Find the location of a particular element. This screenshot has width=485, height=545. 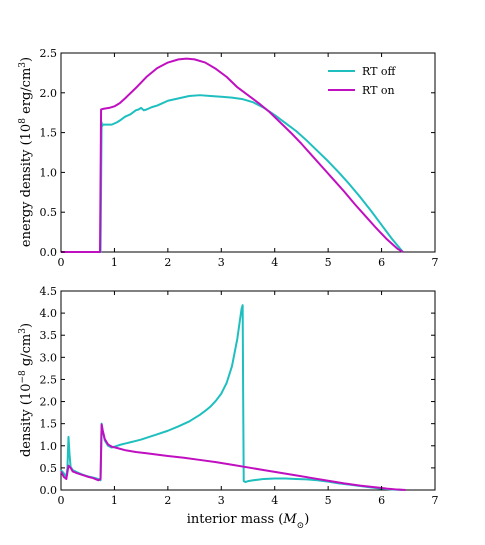

y-tick-label: 4.0 is located at coordinates (49, 313).